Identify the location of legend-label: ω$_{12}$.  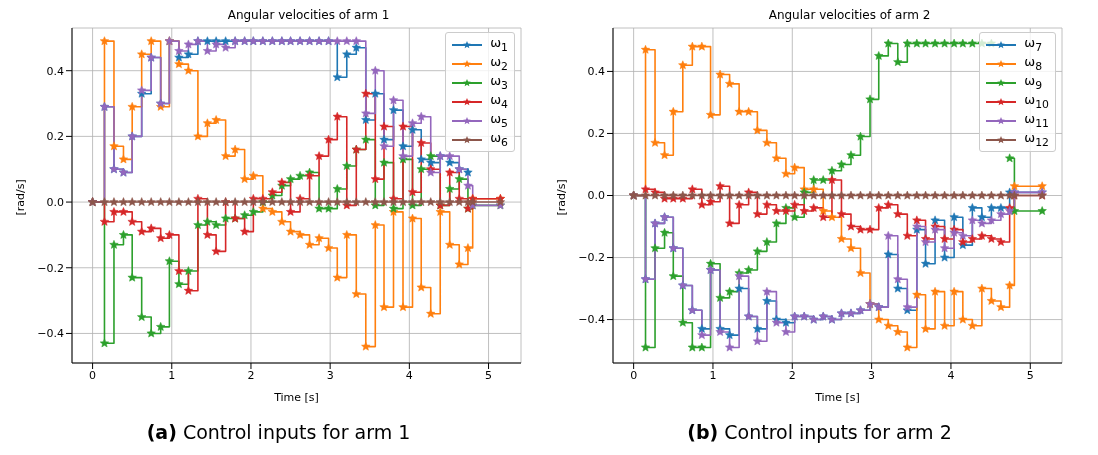
(1036, 139).